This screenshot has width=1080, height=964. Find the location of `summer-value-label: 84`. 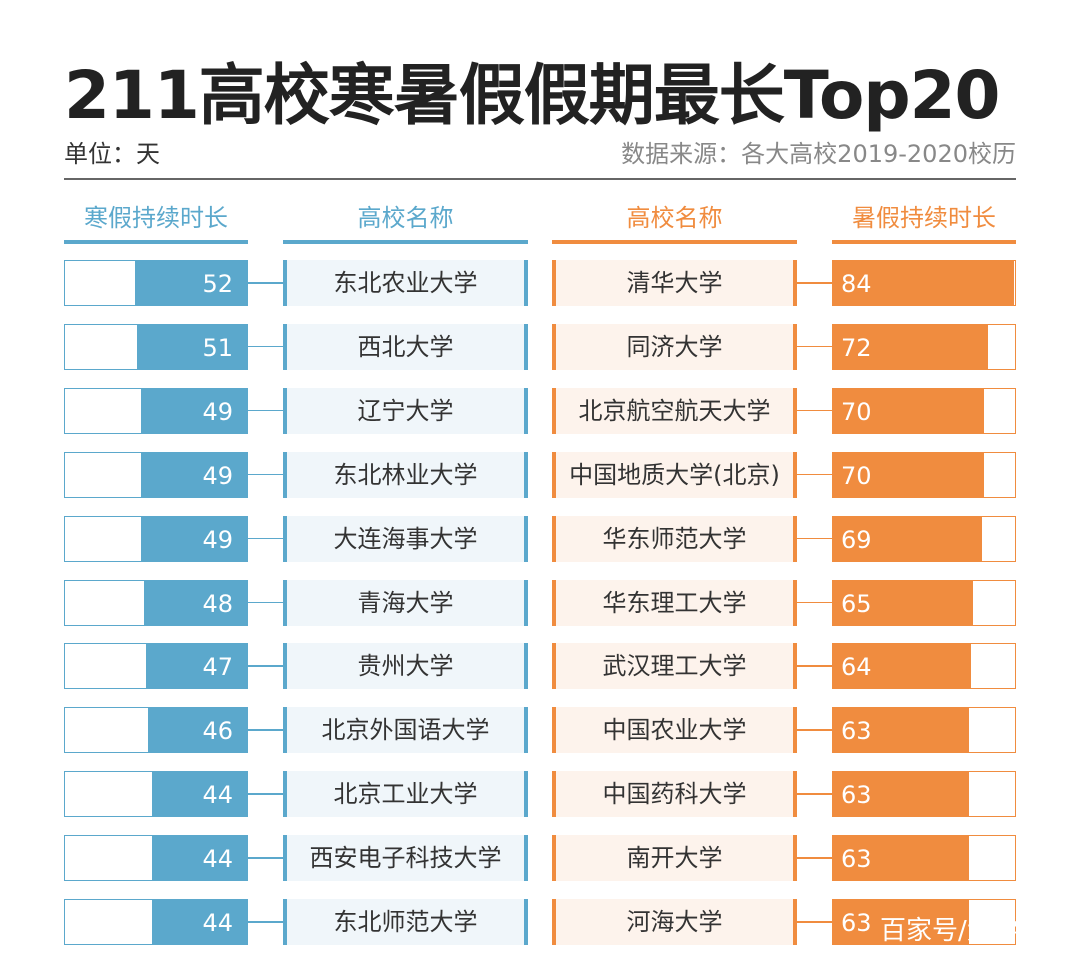

summer-value-label: 84 is located at coordinates (856, 284).